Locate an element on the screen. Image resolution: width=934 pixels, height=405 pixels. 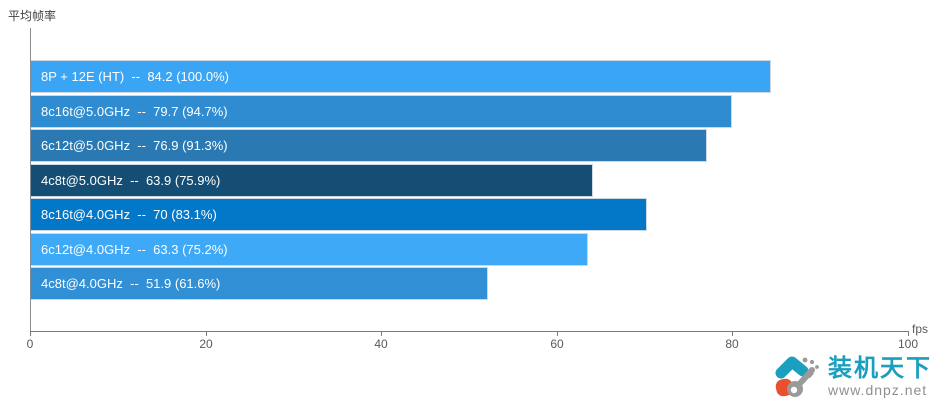
watermark-text: 装机天下 www.dnpz.net is located at coordinates (880, 377).